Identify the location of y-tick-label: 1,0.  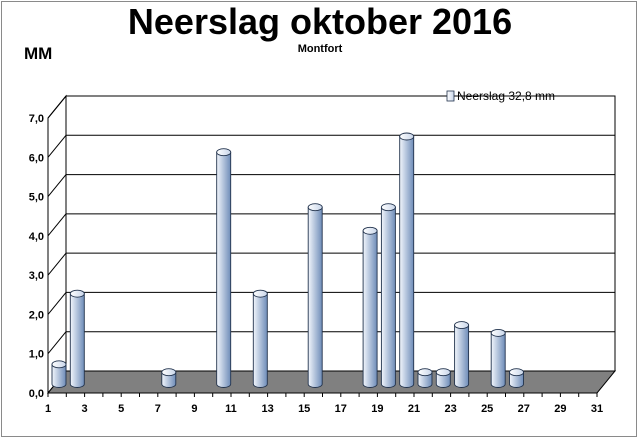
(36, 355).